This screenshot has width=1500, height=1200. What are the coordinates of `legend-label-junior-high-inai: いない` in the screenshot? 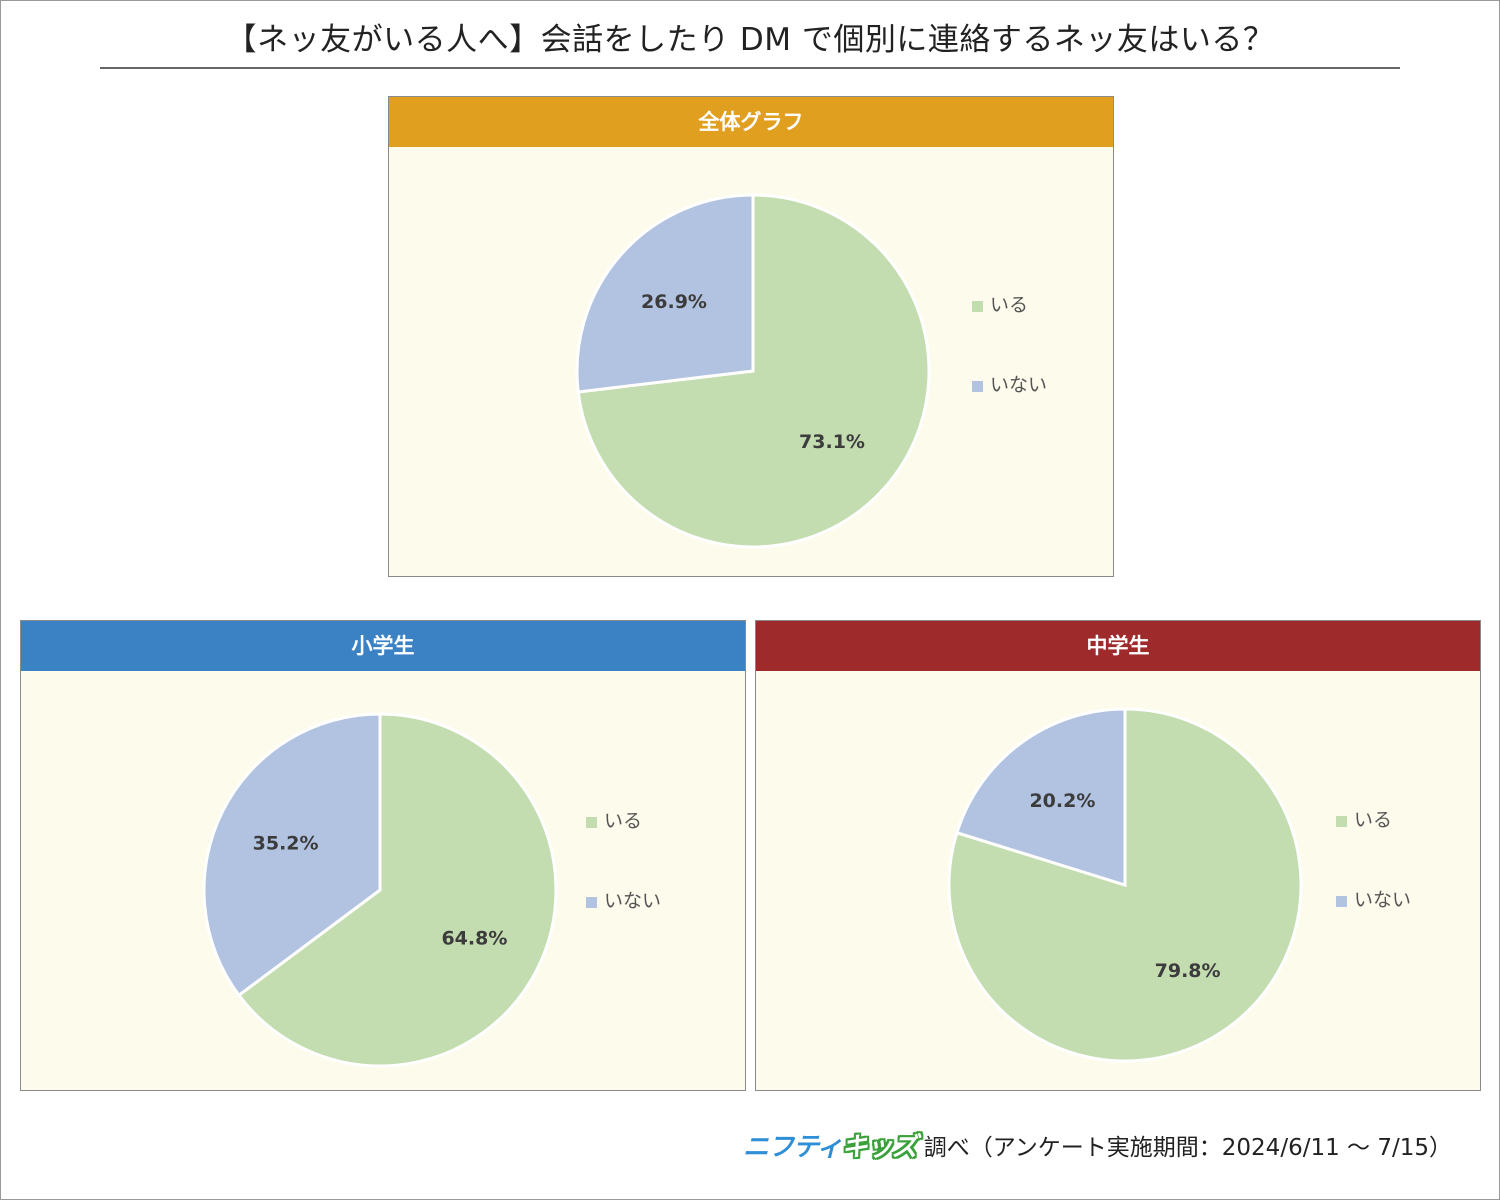 It's located at (1382, 900).